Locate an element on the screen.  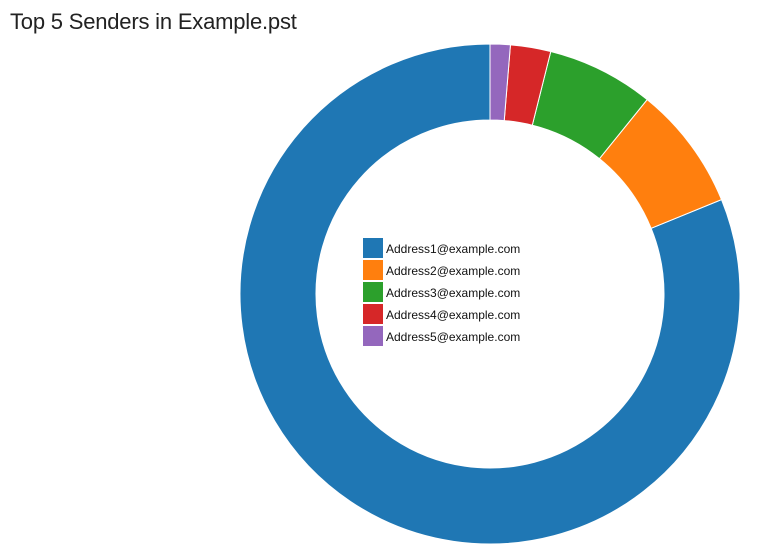
chart-title: Top 5 Senders in Example.pst is located at coordinates (153, 21).